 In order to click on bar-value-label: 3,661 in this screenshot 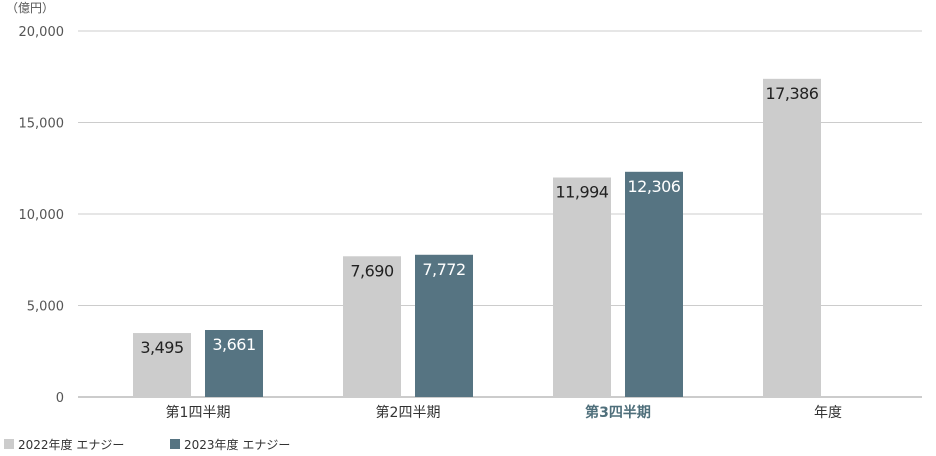, I will do `click(233, 344)`.